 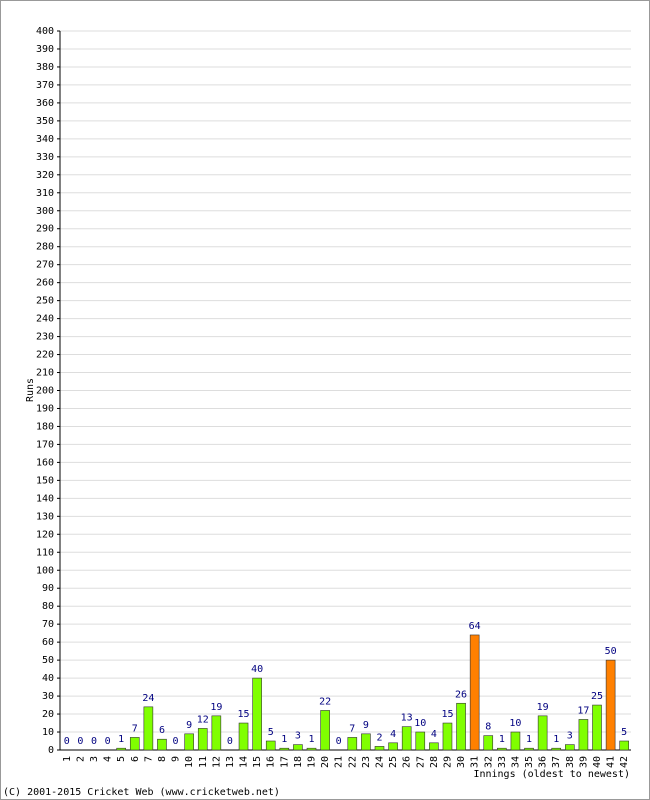 What do you see at coordinates (108, 759) in the screenshot?
I see `x-tick-label: 4` at bounding box center [108, 759].